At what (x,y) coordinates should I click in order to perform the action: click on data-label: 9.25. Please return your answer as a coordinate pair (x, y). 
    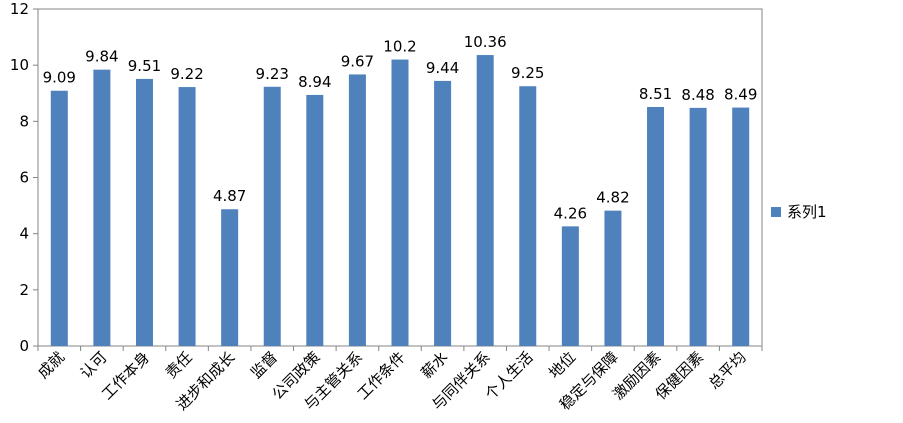
    Looking at the image, I should click on (527, 73).